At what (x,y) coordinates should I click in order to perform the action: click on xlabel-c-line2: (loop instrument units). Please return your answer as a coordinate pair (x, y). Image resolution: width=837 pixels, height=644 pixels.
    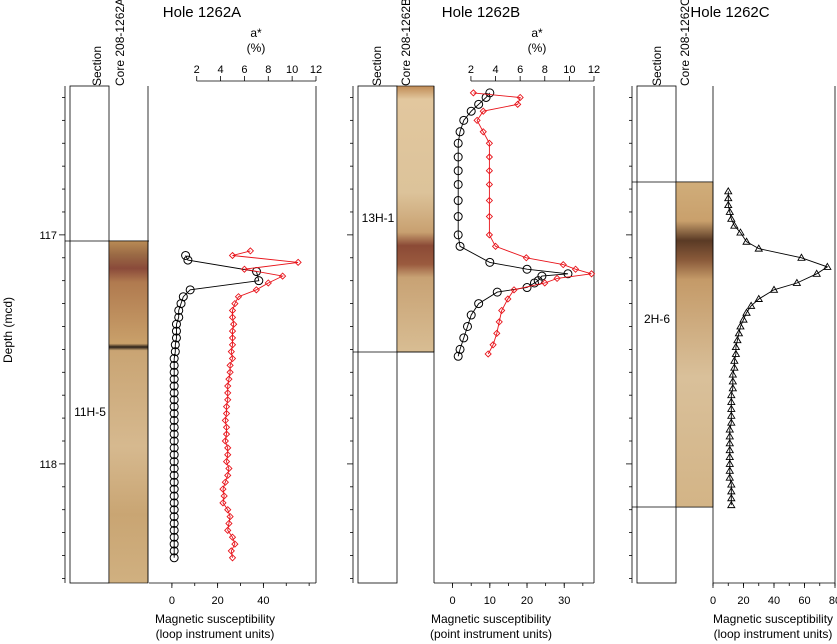
    Looking at the image, I should click on (773, 634).